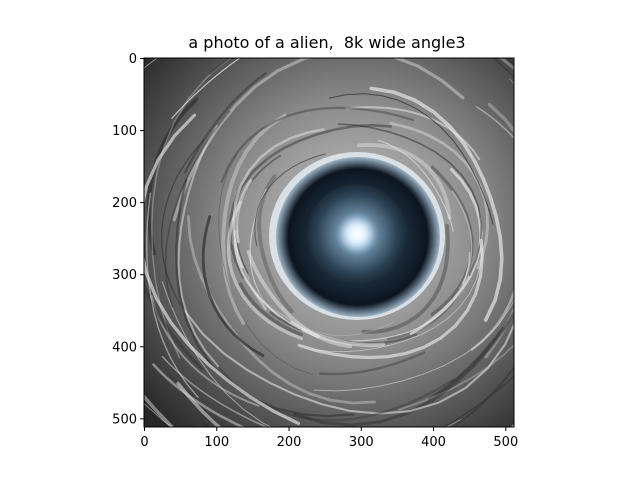  What do you see at coordinates (124, 131) in the screenshot?
I see `y-tick-label: 100` at bounding box center [124, 131].